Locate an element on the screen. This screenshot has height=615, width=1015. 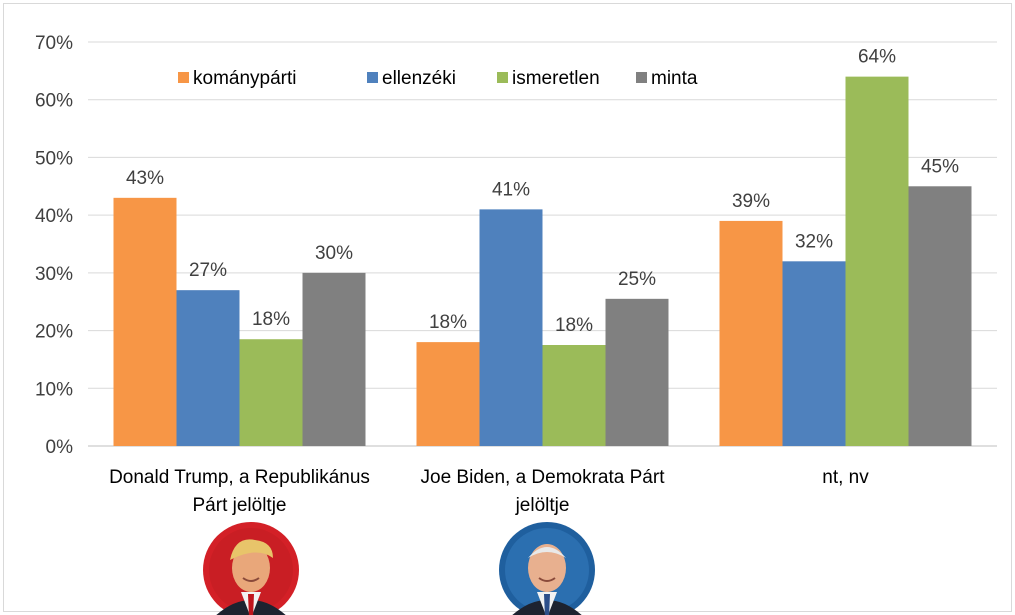
biden-portrait is located at coordinates (547, 568).